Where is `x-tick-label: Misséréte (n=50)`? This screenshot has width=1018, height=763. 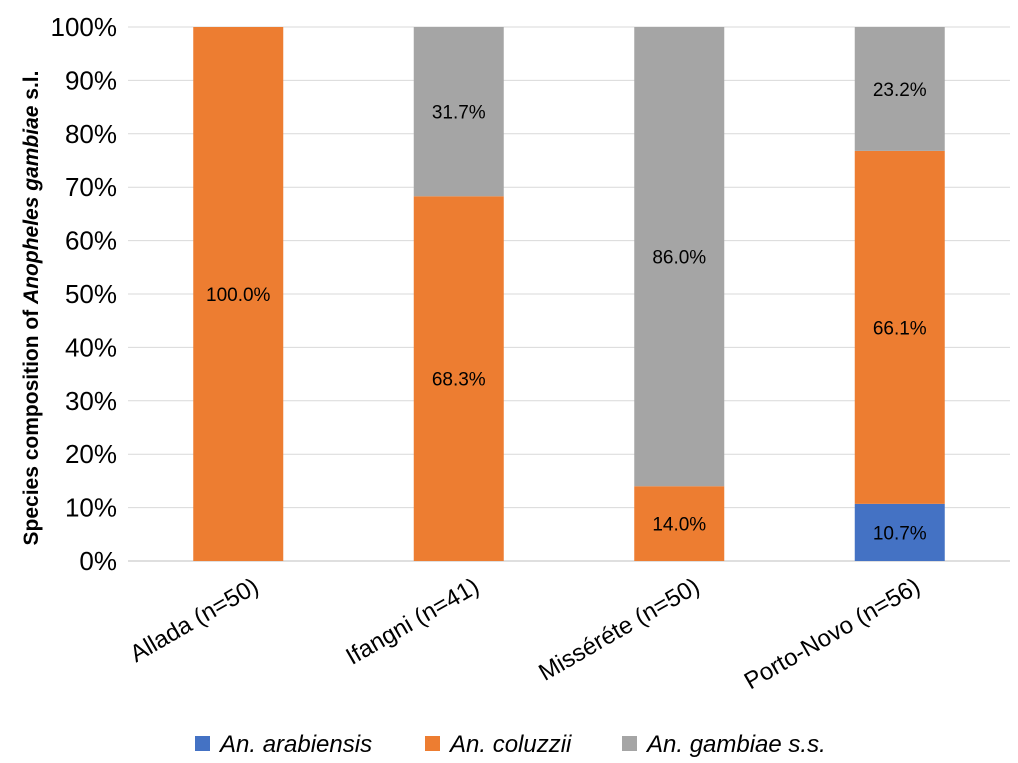 x-tick-label: Misséréte (n=50) is located at coordinates (619, 630).